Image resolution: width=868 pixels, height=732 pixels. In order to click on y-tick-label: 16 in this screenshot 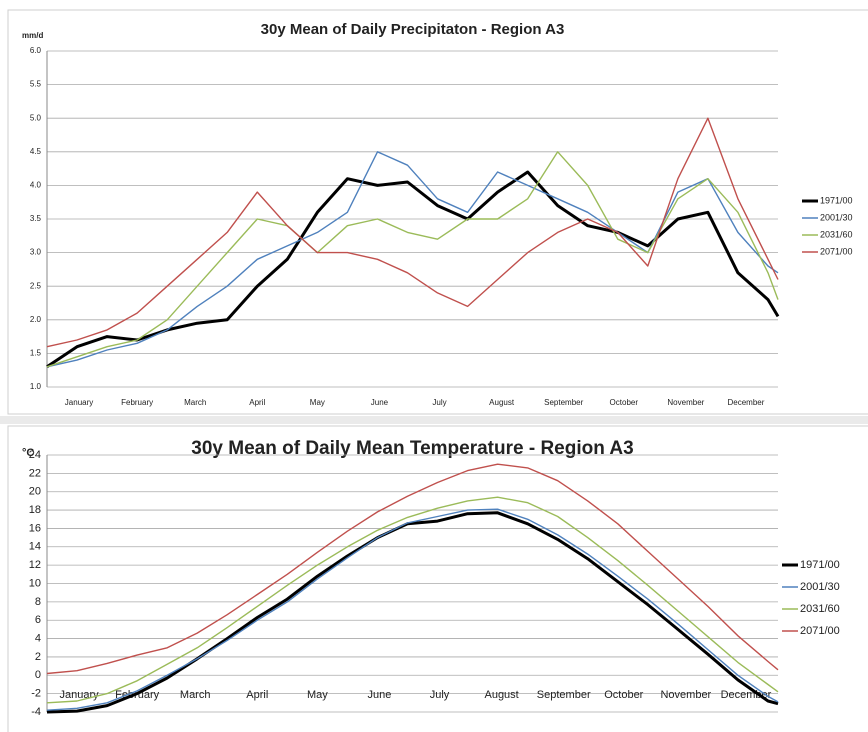, I will do `click(35, 528)`.